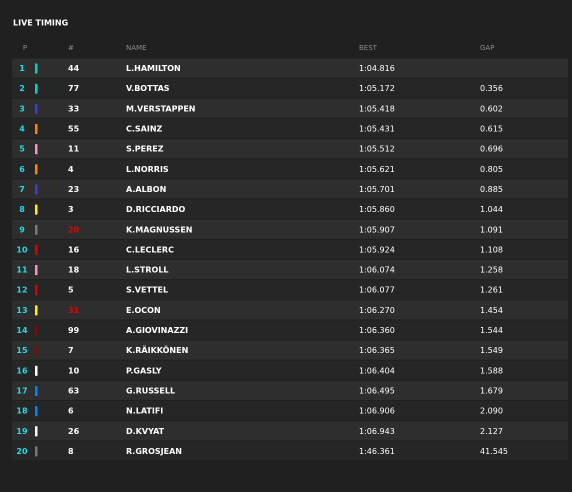  I want to click on car-number: 33, so click(73, 108).